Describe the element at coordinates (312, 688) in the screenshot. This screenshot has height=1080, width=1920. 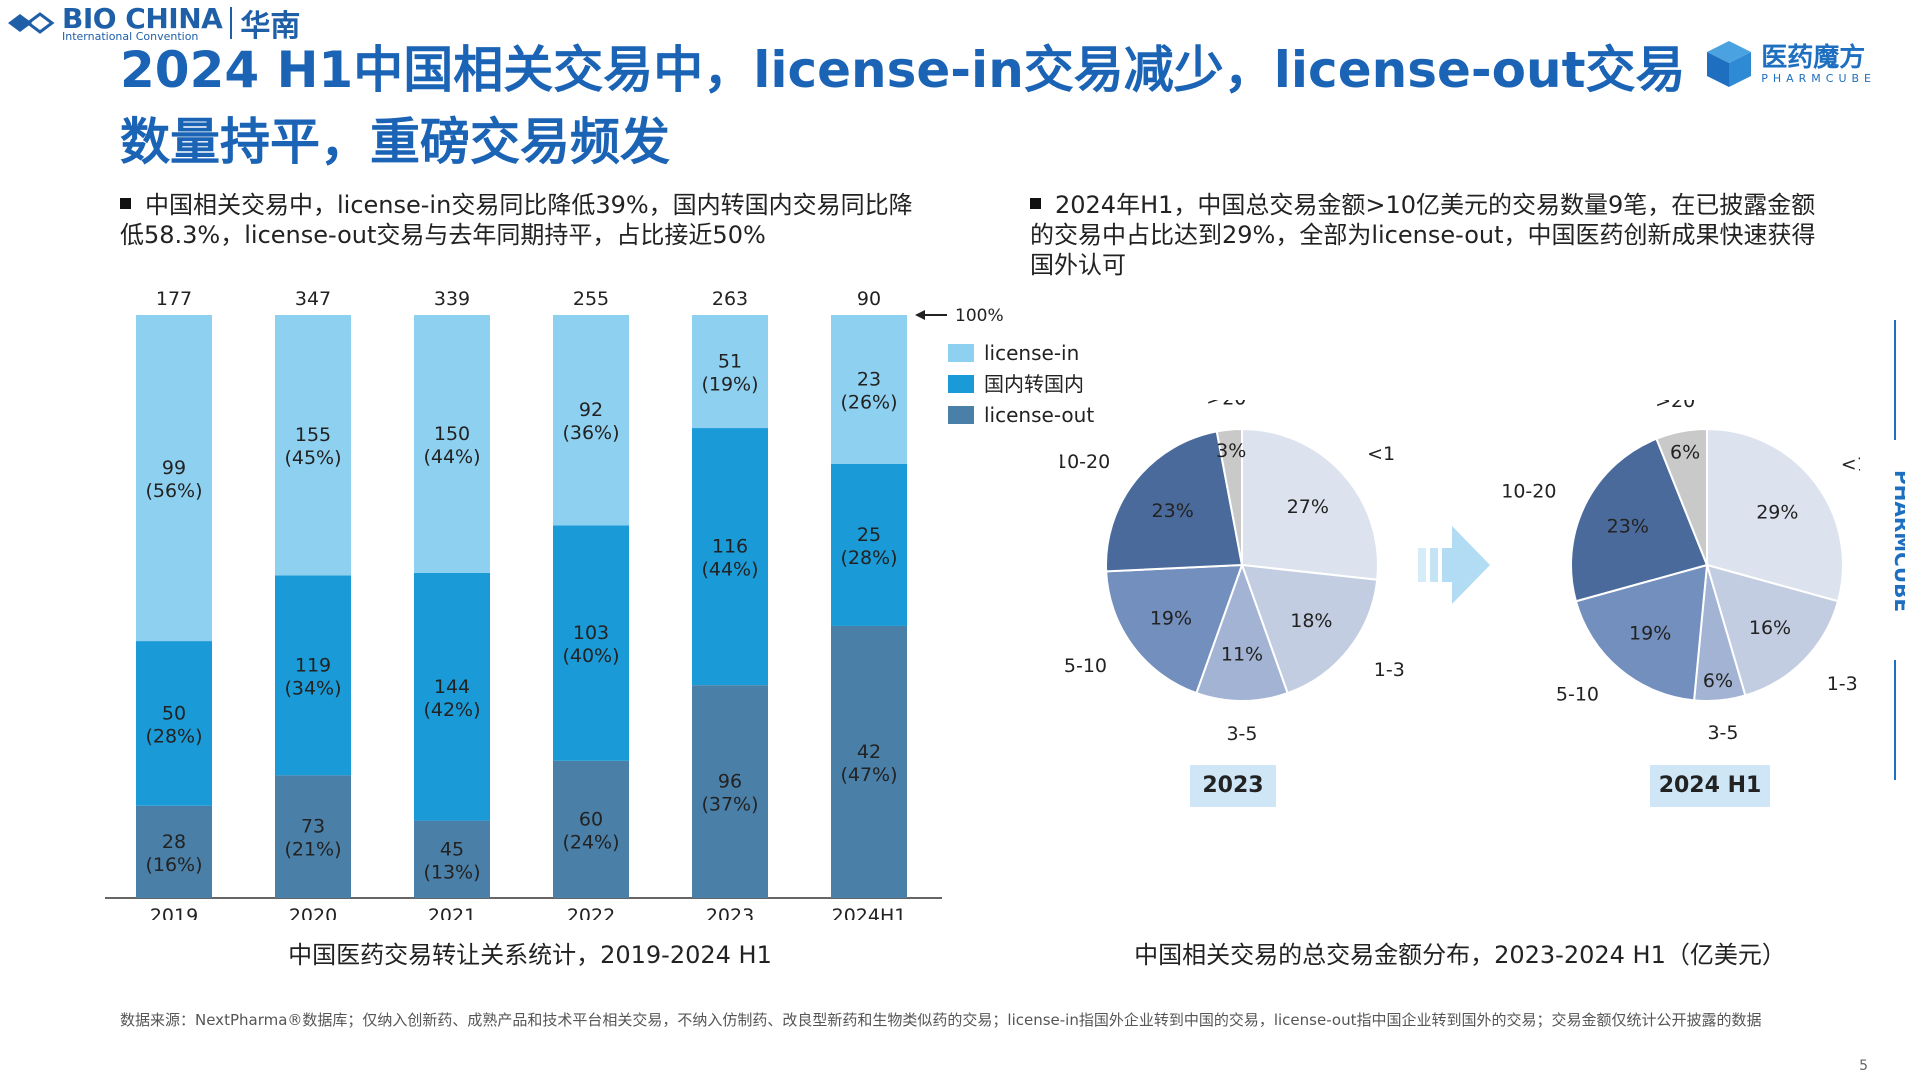
I see `bar-pct-label: (34%)` at that location.